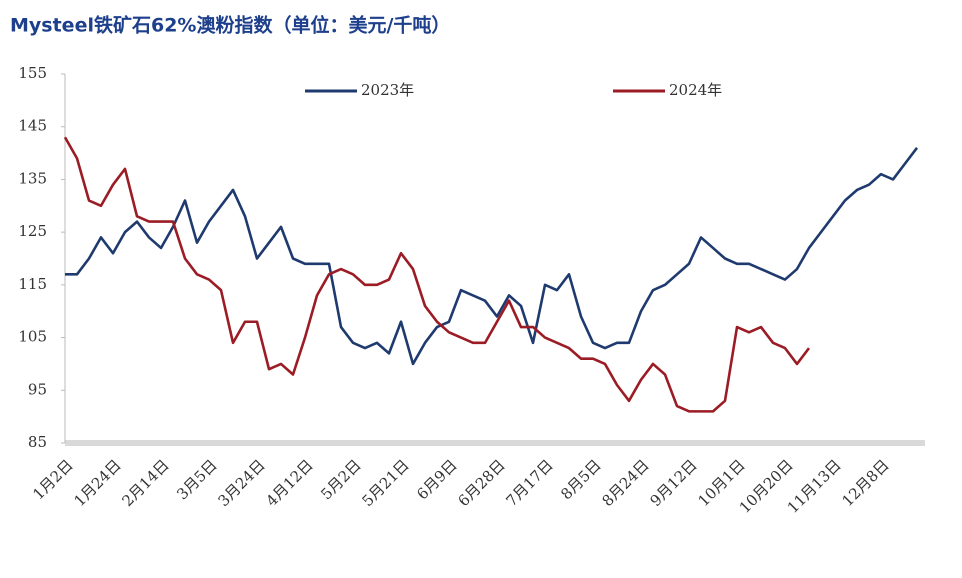  Describe the element at coordinates (289, 483) in the screenshot. I see `x-tick-label: 4月12日` at that location.